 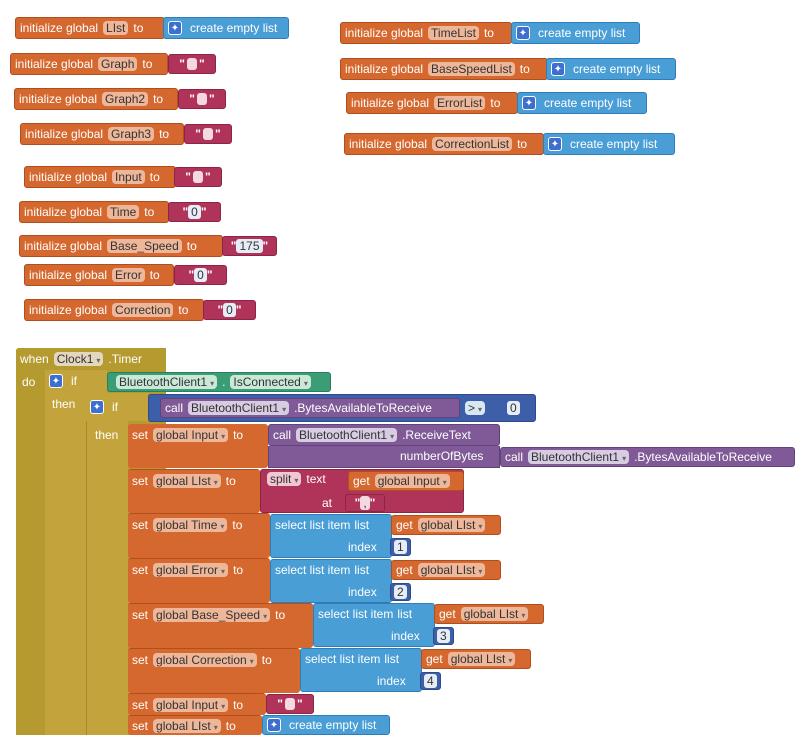 What do you see at coordinates (513, 408) in the screenshot?
I see `number-field: 0` at bounding box center [513, 408].